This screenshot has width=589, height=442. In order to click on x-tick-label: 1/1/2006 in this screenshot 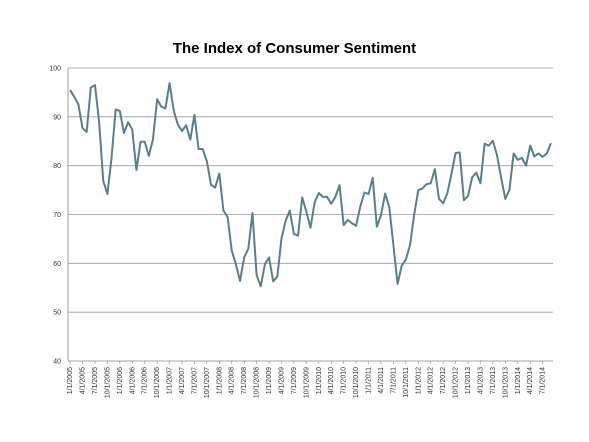, I will do `click(120, 380)`.